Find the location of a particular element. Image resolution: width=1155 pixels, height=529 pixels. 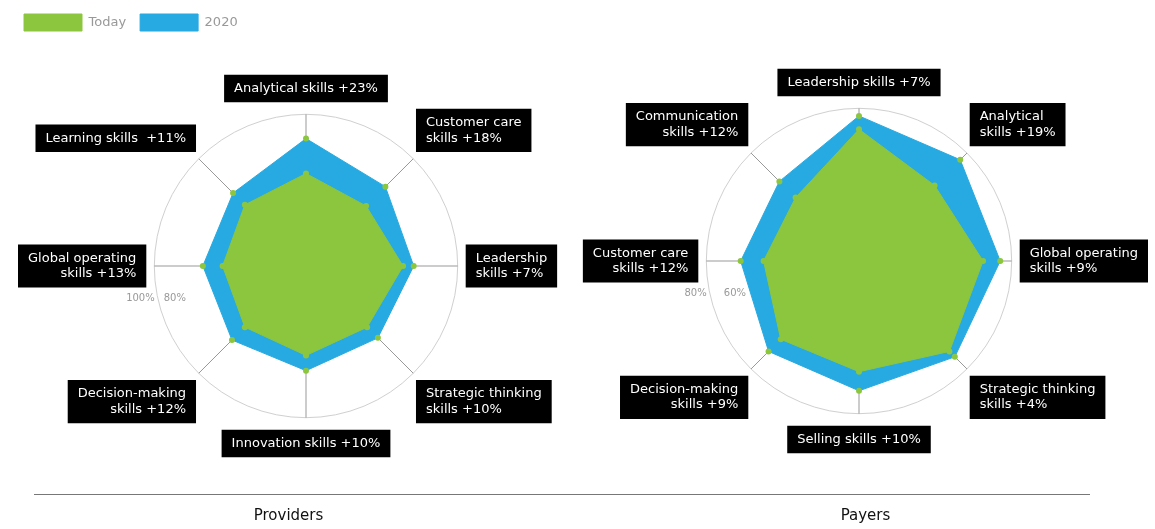

spoke-label: Communication skills +12% is located at coordinates (687, 123).